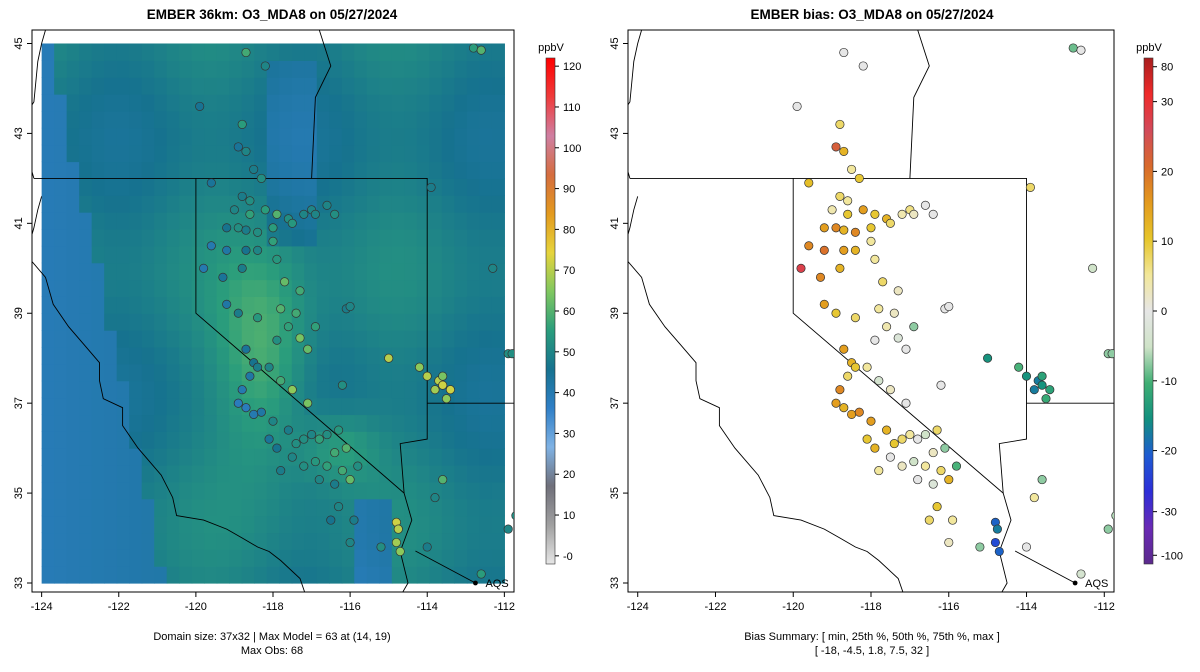 Image resolution: width=1200 pixels, height=672 pixels. I want to click on coastline-north, so click(39, 104).